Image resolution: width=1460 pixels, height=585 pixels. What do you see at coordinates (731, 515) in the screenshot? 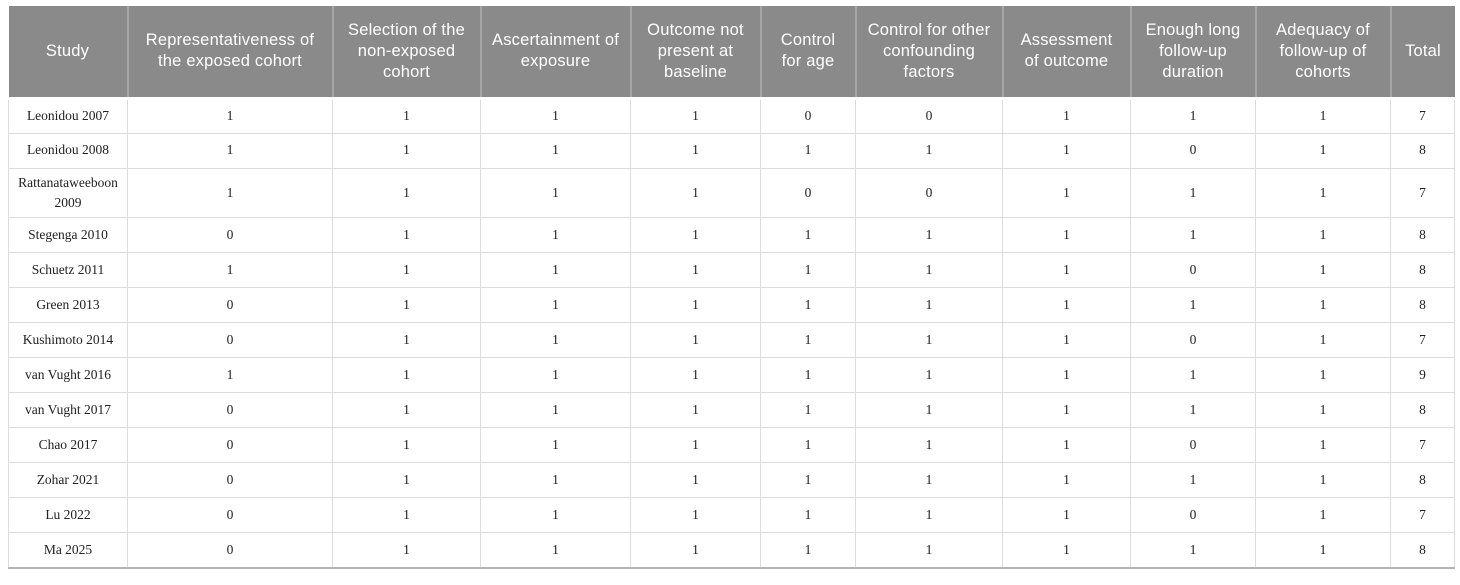
I see `table-row: Lu 2022 0 1 1 1 1 1 1 0 1 7` at bounding box center [731, 515].